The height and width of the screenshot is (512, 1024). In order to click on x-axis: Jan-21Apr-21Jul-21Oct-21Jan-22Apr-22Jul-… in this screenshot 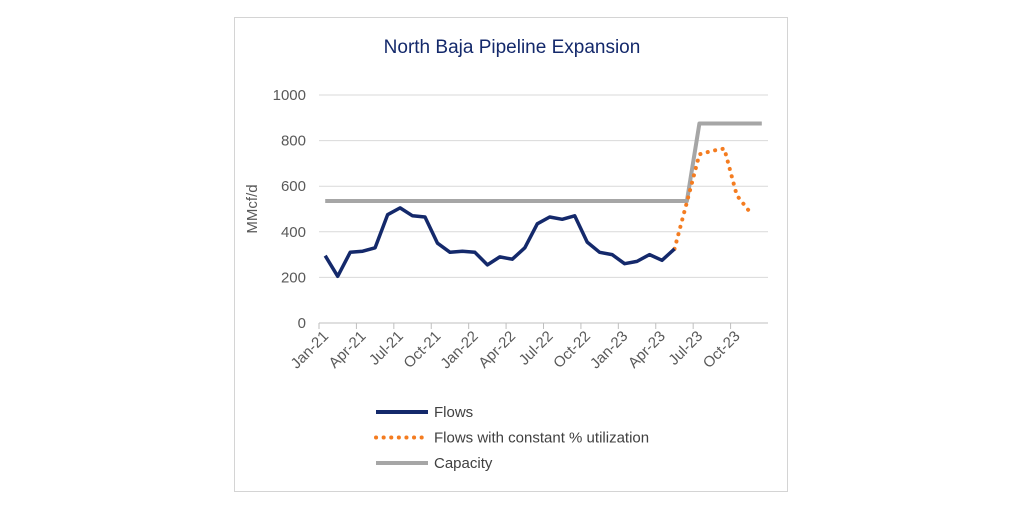, I will do `click(528, 347)`.